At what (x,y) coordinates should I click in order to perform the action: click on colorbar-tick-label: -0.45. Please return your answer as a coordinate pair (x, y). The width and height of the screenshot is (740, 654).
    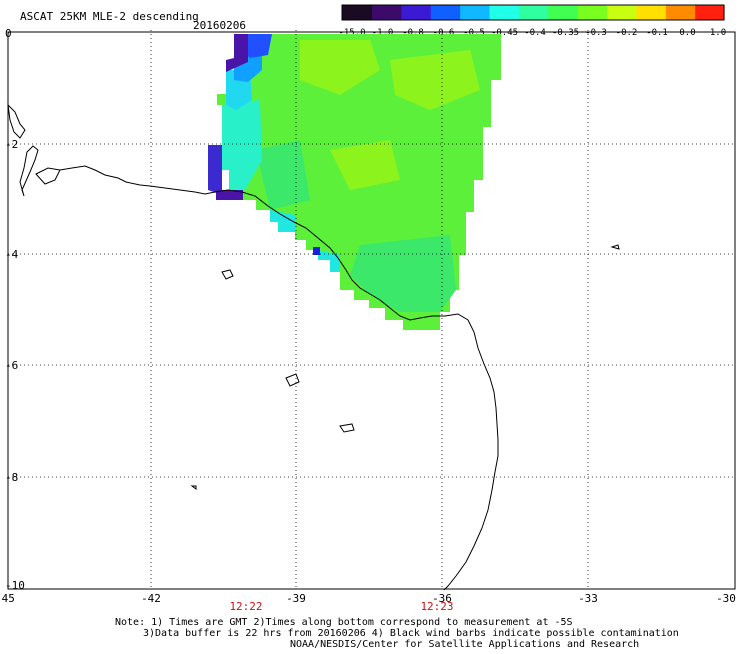
    Looking at the image, I should click on (504, 33).